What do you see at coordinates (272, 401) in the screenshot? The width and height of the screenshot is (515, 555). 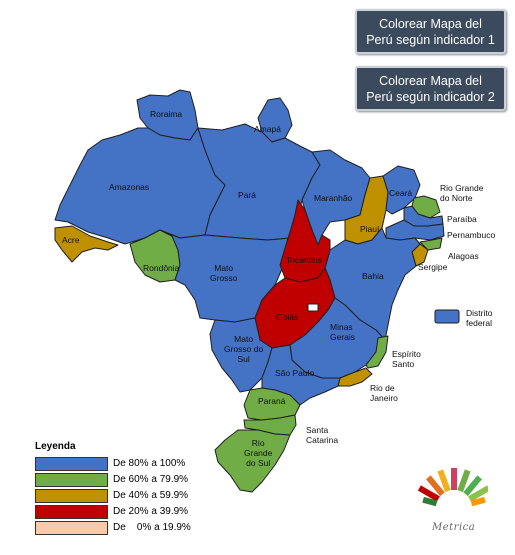 I see `label-parana: Paraná` at bounding box center [272, 401].